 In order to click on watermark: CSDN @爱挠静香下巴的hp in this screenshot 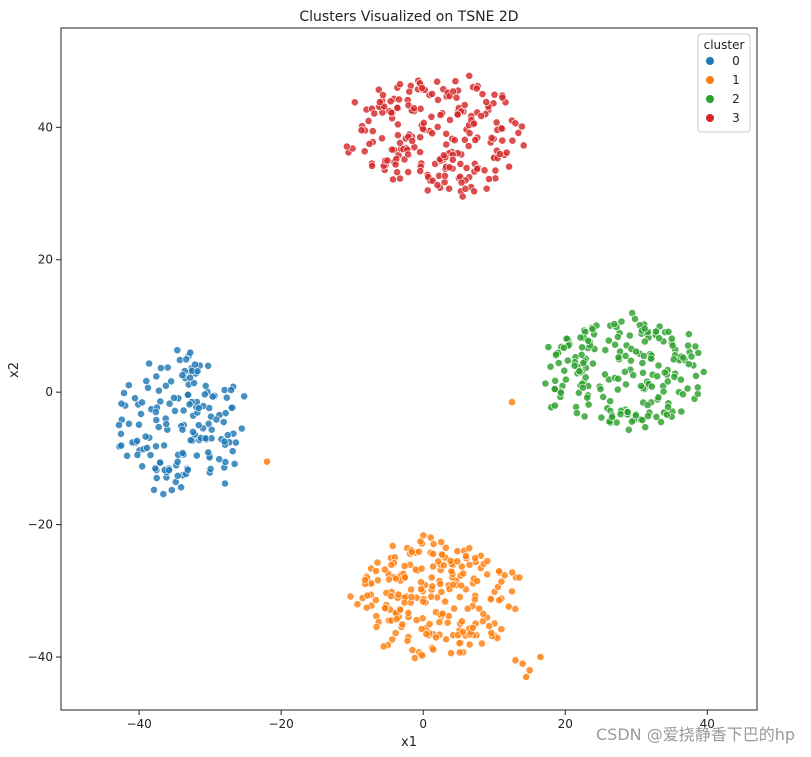, I will do `click(695, 734)`.